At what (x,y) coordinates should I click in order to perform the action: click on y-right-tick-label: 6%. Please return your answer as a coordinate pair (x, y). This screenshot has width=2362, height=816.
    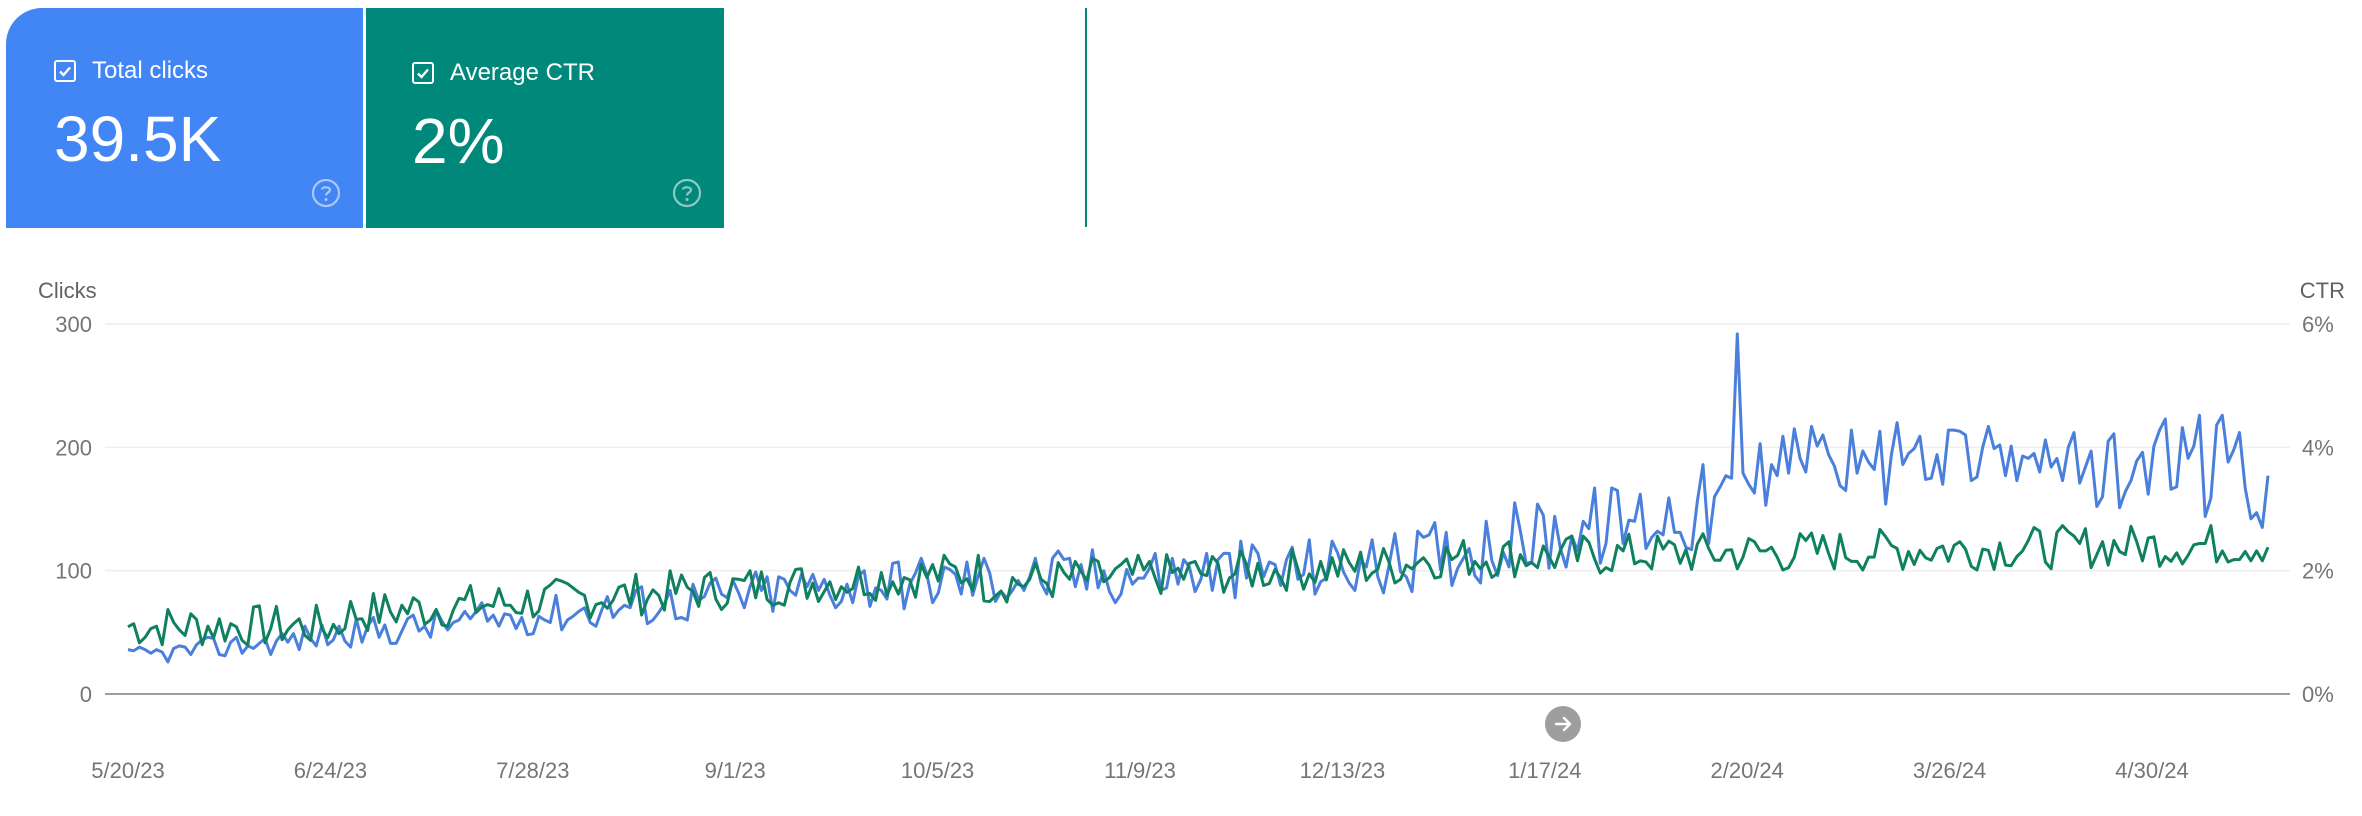
    Looking at the image, I should click on (2318, 324).